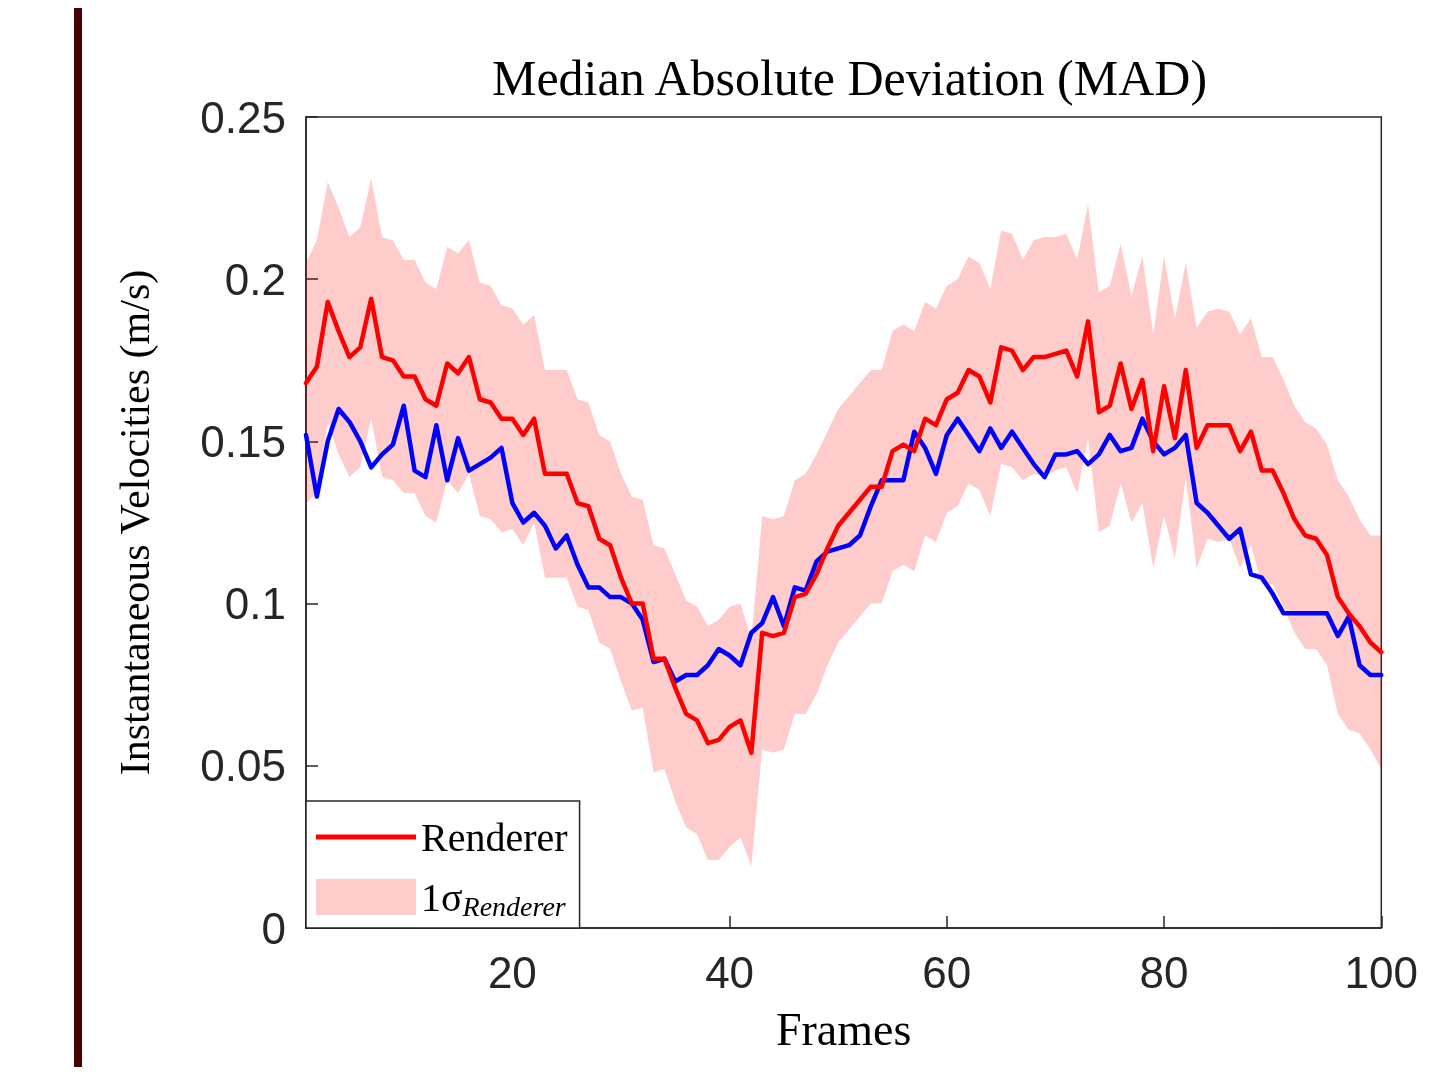 The height and width of the screenshot is (1075, 1429). Describe the element at coordinates (243, 441) in the screenshot. I see `y-tick-label: 0.15` at that location.